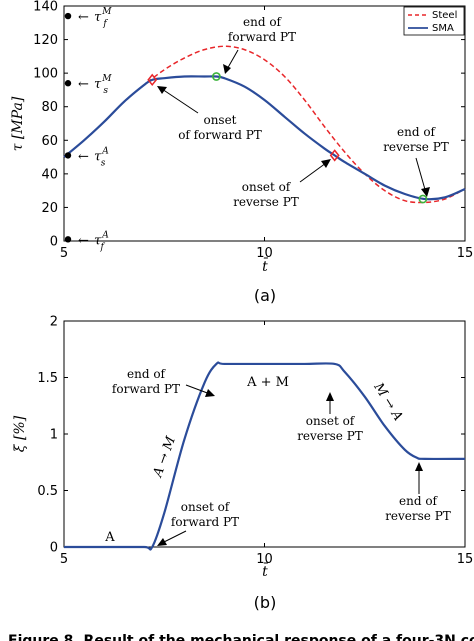  I want to click on side-point-label: τM s, so click(103, 85).